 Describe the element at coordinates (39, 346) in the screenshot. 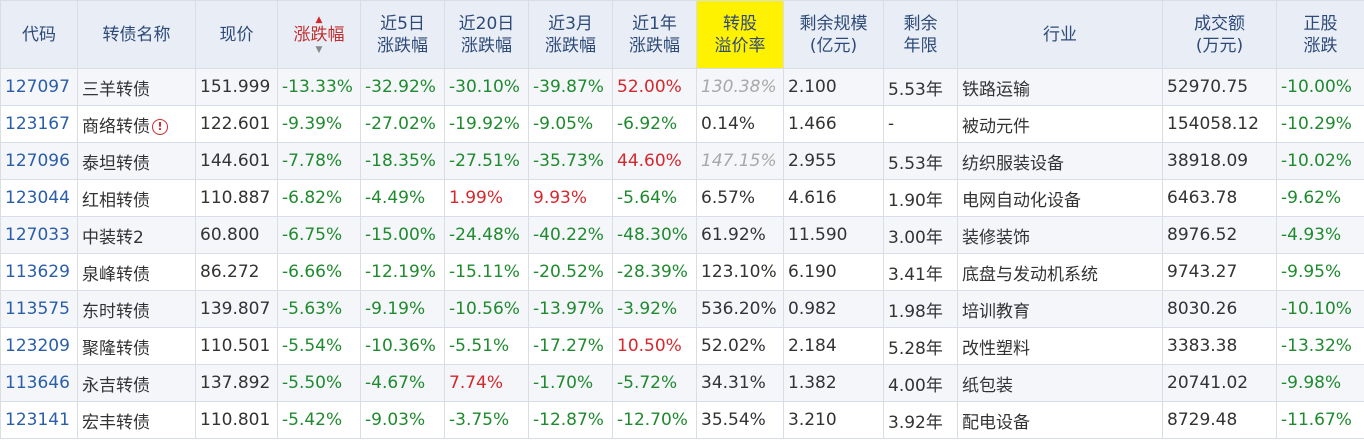

I see `bond-code-link: 123209` at that location.